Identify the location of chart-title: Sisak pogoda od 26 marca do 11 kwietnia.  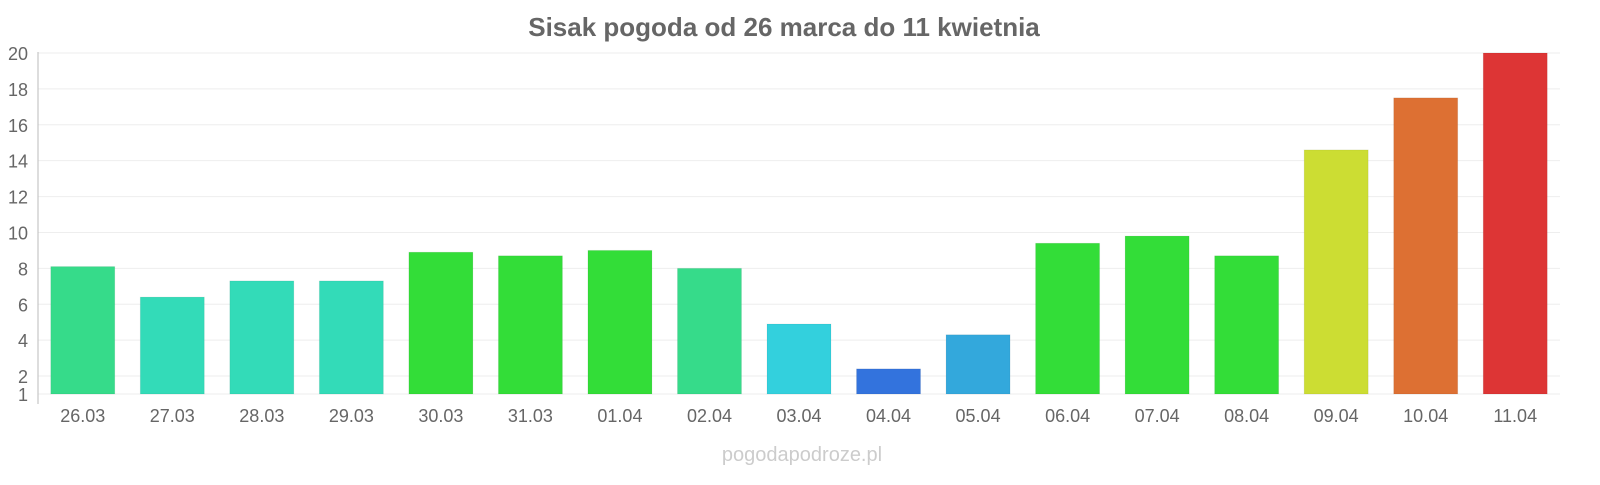
(784, 27).